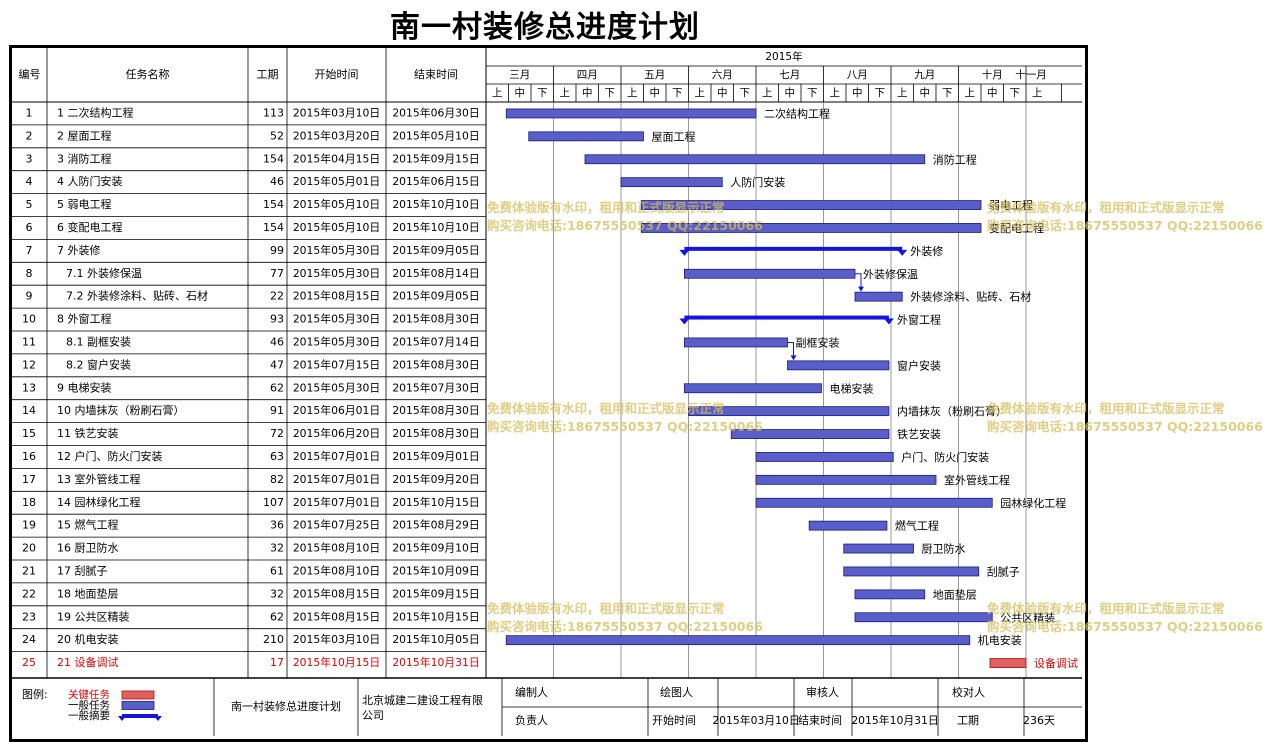 The height and width of the screenshot is (742, 1269). What do you see at coordinates (29, 296) in the screenshot?
I see `task-id: 9` at bounding box center [29, 296].